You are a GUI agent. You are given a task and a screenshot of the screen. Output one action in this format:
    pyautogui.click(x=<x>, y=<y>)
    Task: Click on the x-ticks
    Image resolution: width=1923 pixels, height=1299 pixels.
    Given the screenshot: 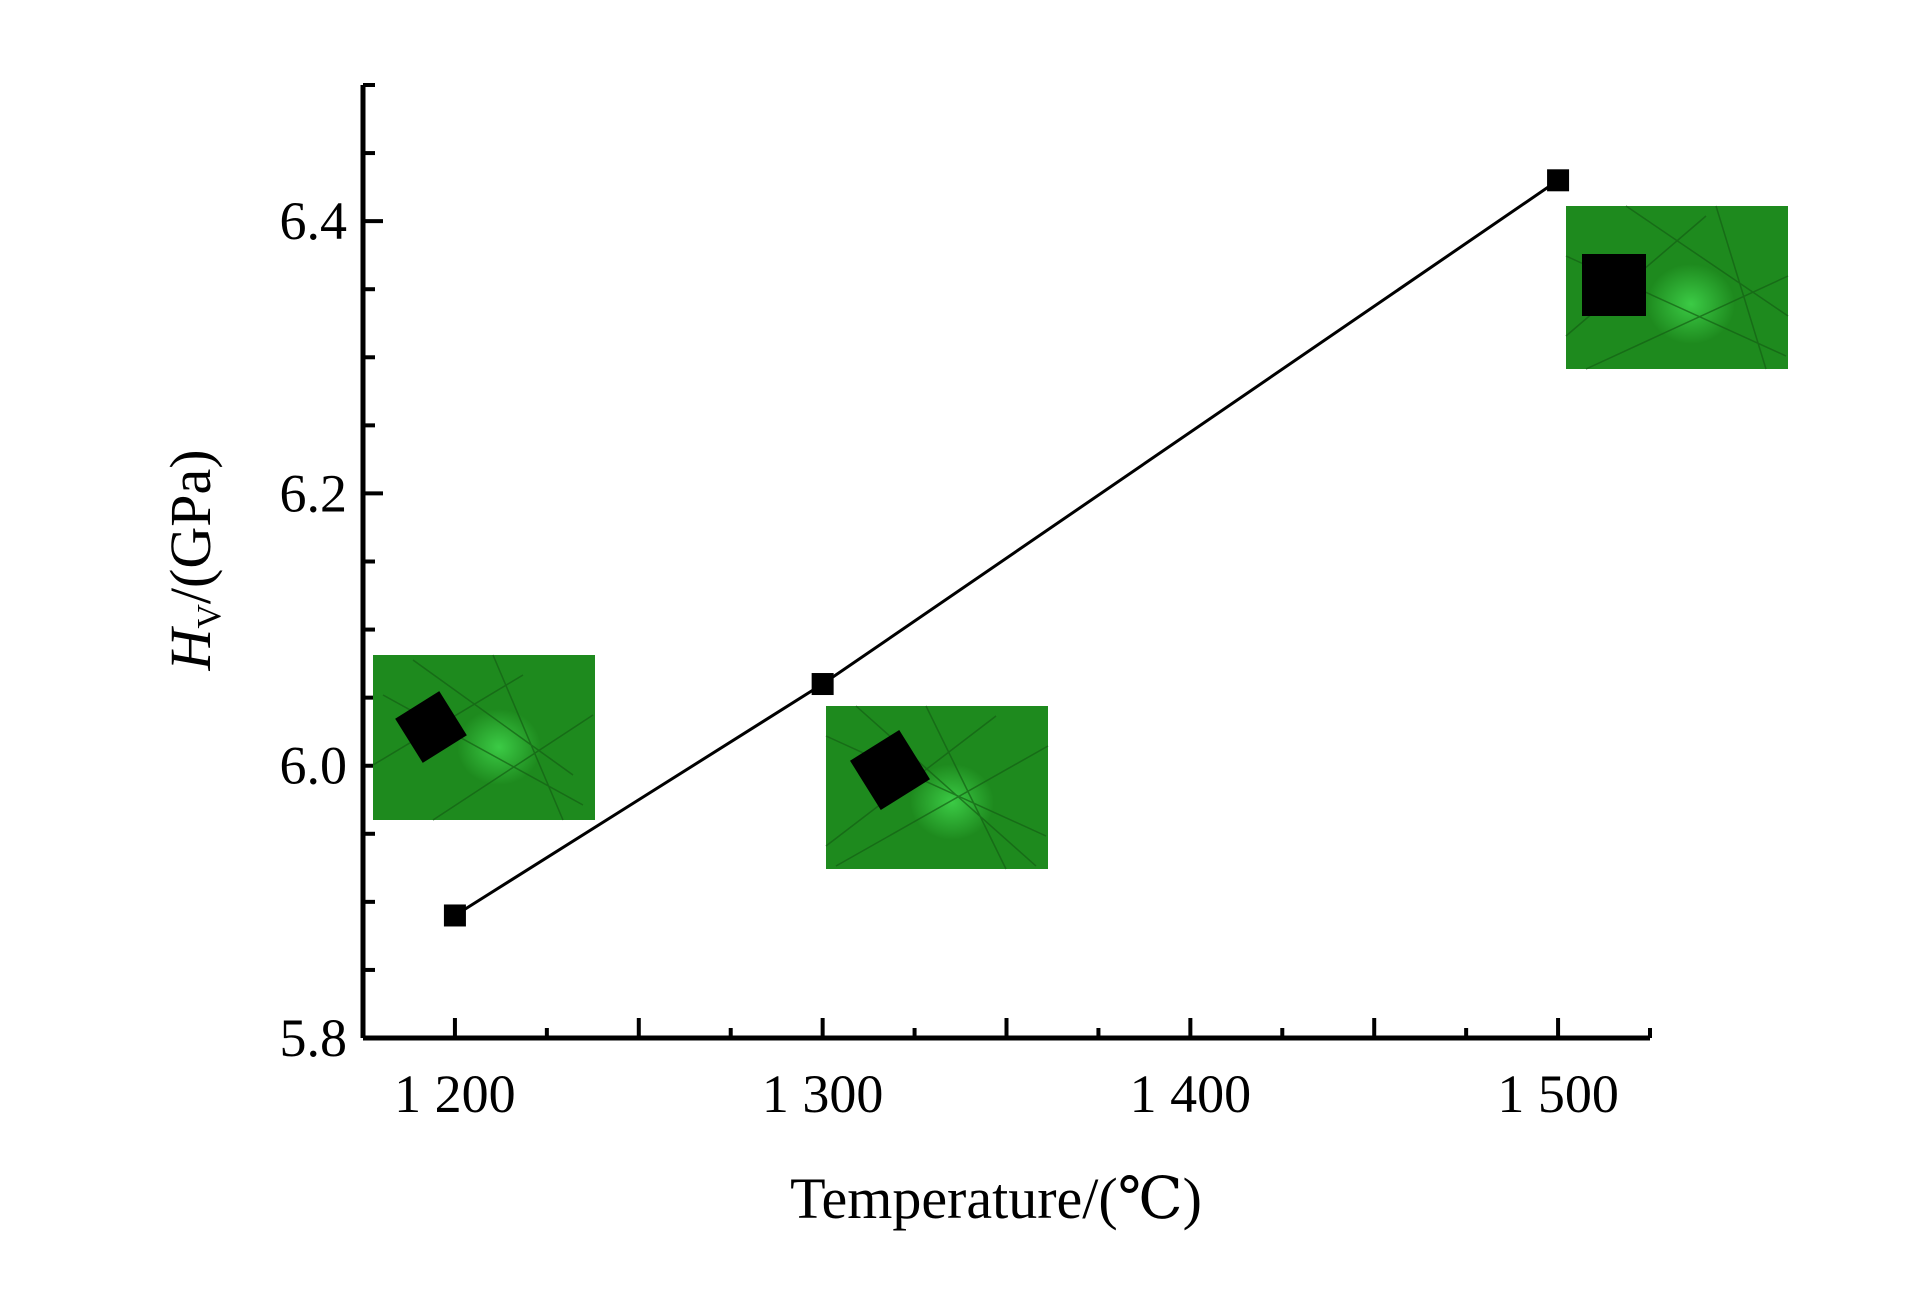 What is the action you would take?
    pyautogui.click(x=1052, y=1028)
    